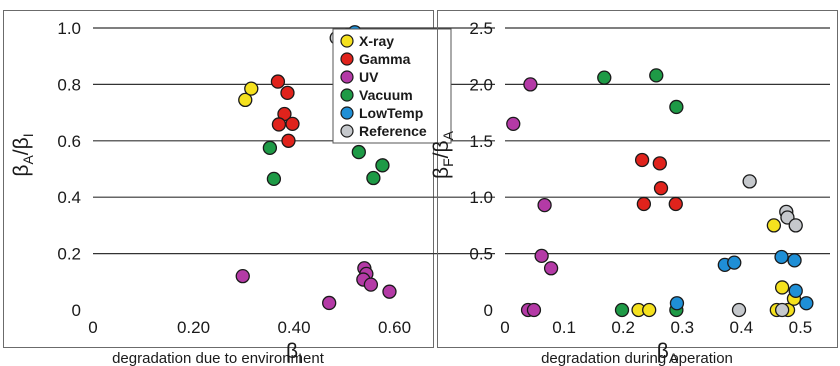 The image size is (840, 366). I want to click on legend-entry: X-ray, so click(376, 41).